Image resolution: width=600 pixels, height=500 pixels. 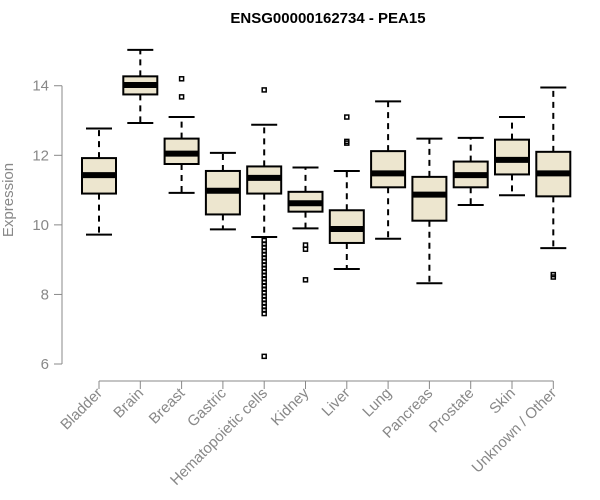 I want to click on y-tick-label: 14, so click(x=40, y=86).